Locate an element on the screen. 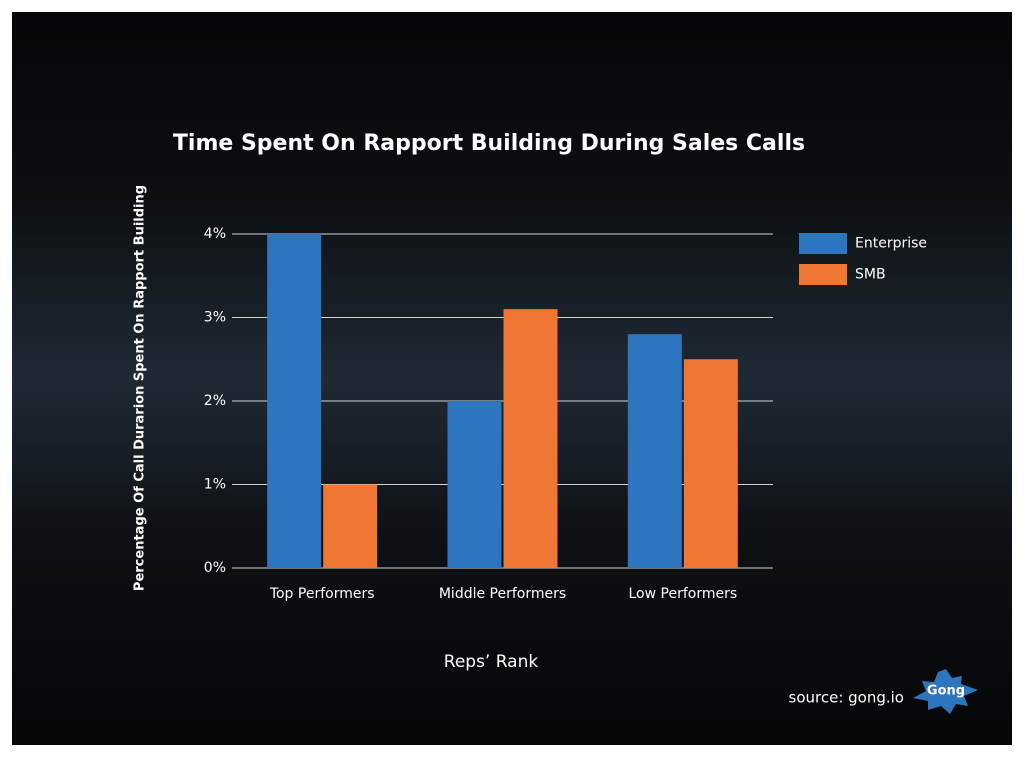 The width and height of the screenshot is (1024, 757). y-tick-label: 3% is located at coordinates (215, 318).